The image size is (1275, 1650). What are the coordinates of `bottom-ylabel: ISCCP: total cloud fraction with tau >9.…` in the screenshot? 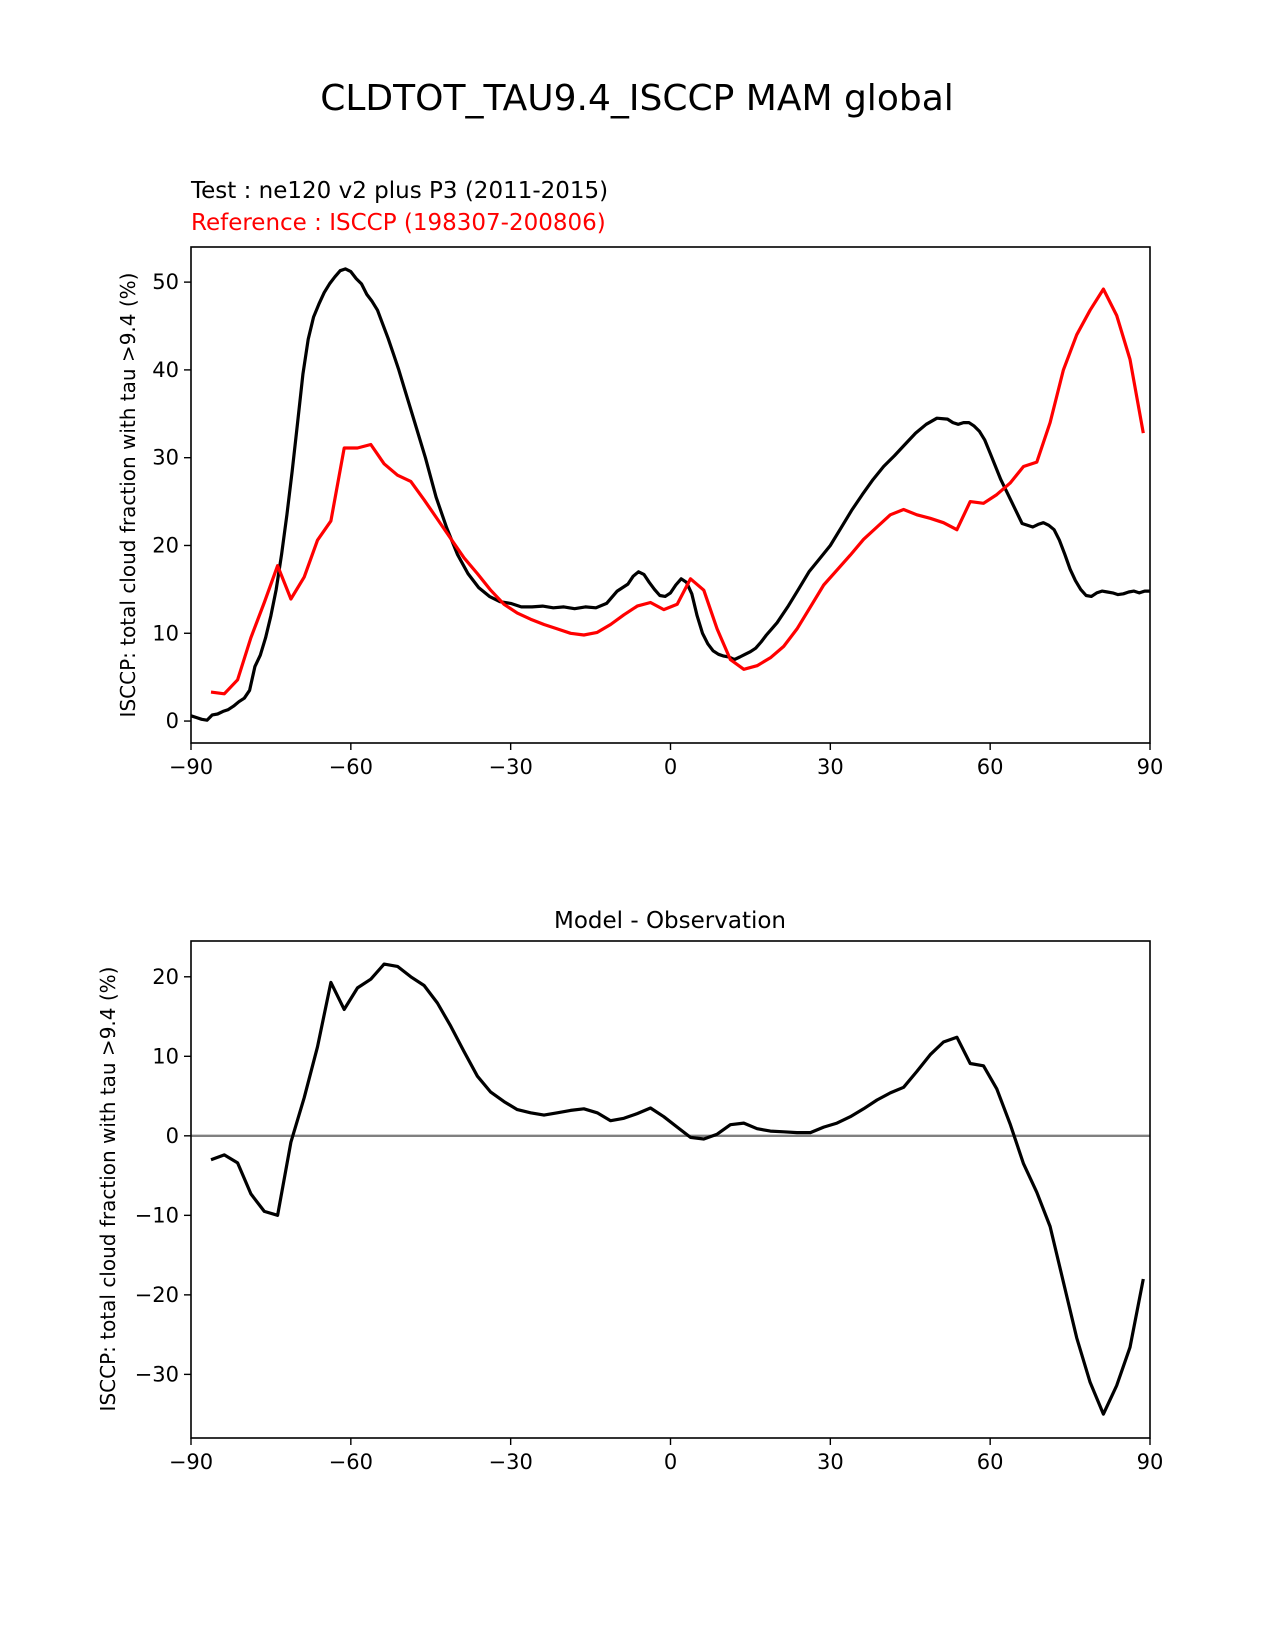 It's located at (108, 1189).